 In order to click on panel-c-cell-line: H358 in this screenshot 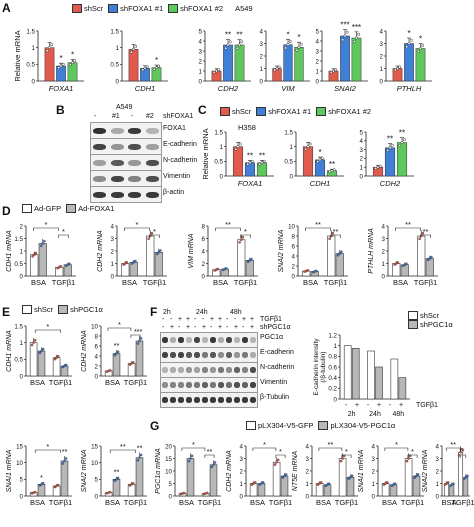, I will do `click(247, 127)`.